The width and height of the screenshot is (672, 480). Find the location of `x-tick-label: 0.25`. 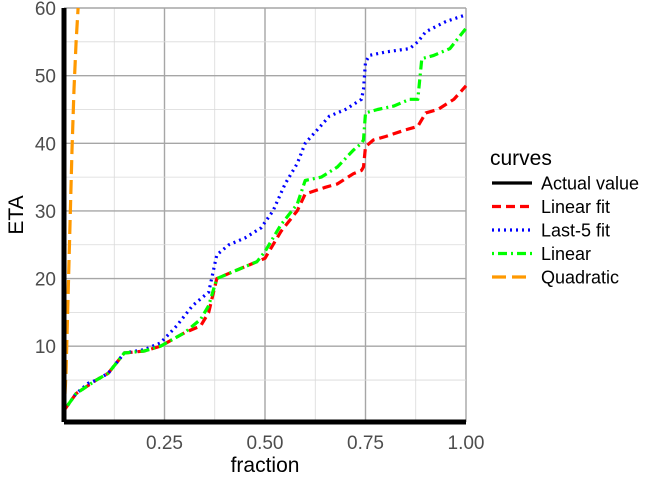

x-tick-label: 0.25 is located at coordinates (164, 443).